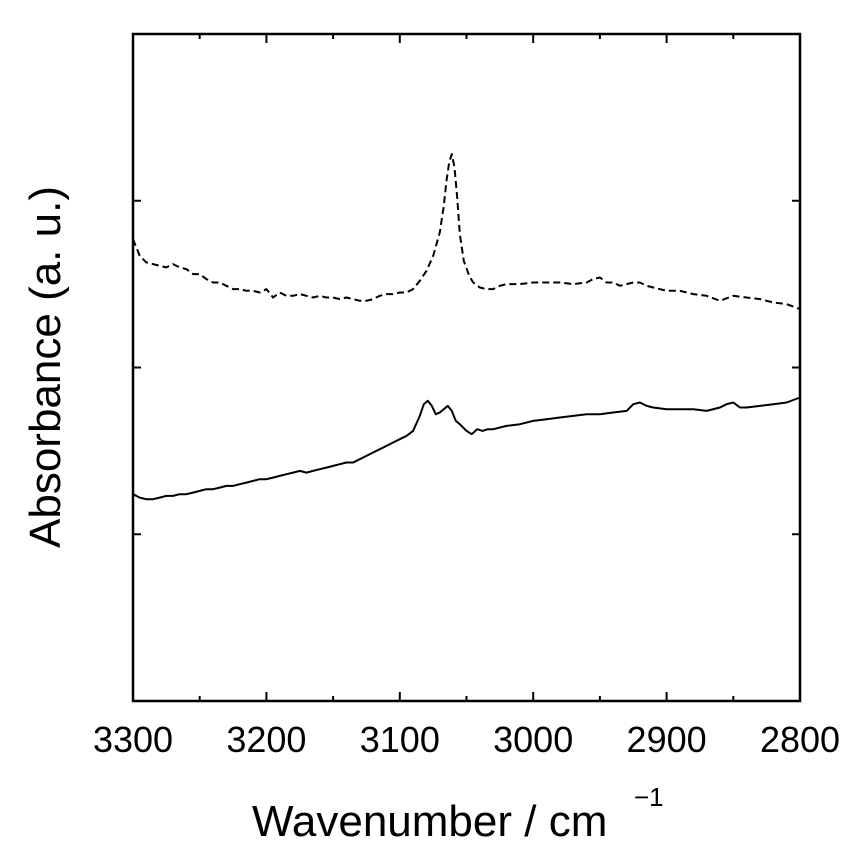 The width and height of the screenshot is (855, 853). Describe the element at coordinates (133, 739) in the screenshot. I see `x-tick-label: 3300` at that location.